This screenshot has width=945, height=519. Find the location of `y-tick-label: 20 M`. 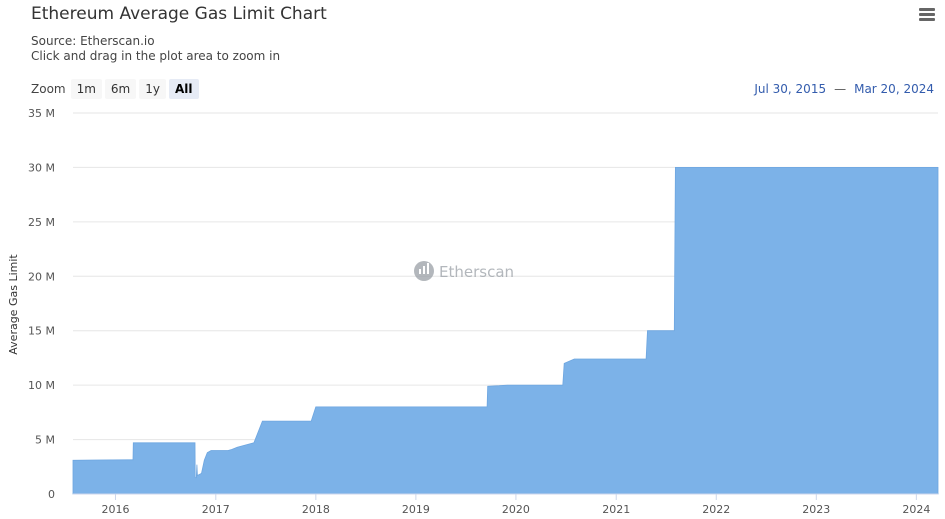

y-tick-label: 20 M is located at coordinates (41, 276).